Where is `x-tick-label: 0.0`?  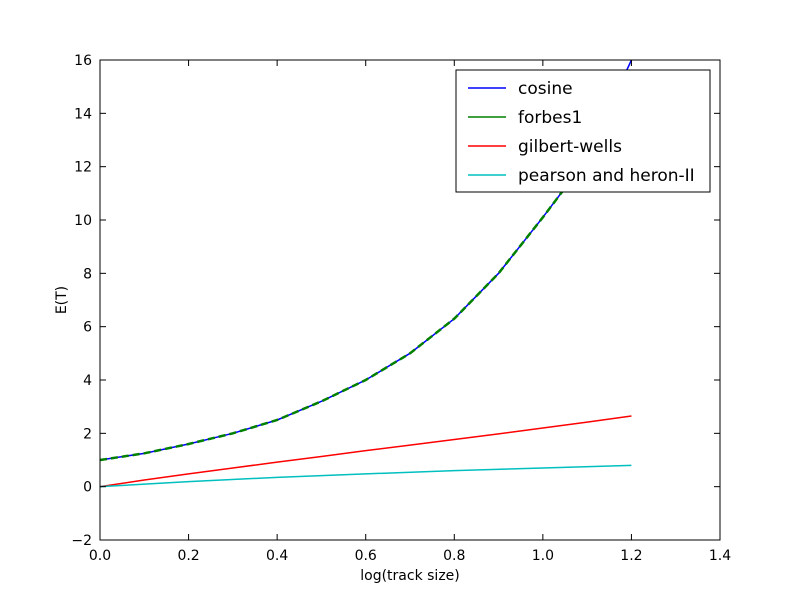 x-tick-label: 0.0 is located at coordinates (100, 556).